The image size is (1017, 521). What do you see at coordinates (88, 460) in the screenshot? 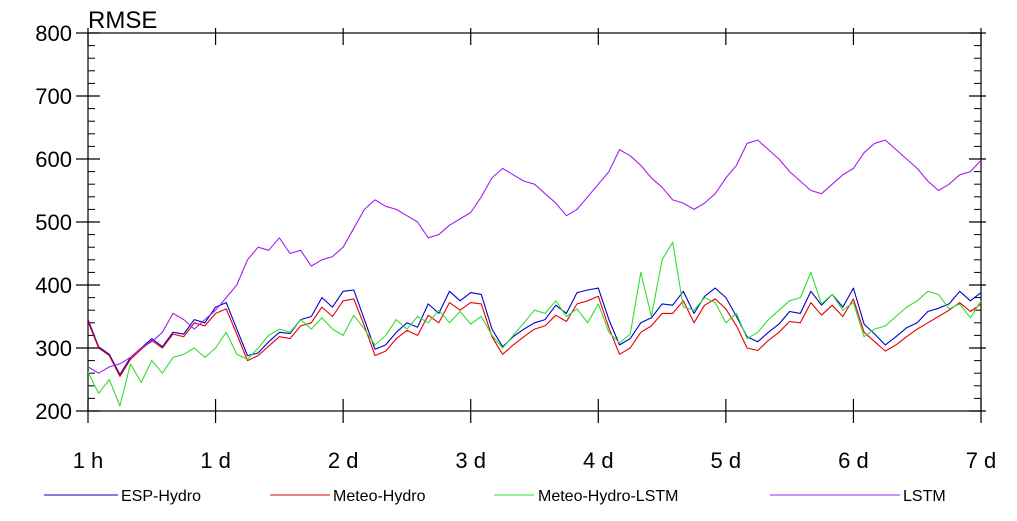
I see `x-tick-label: 1 h` at bounding box center [88, 460].